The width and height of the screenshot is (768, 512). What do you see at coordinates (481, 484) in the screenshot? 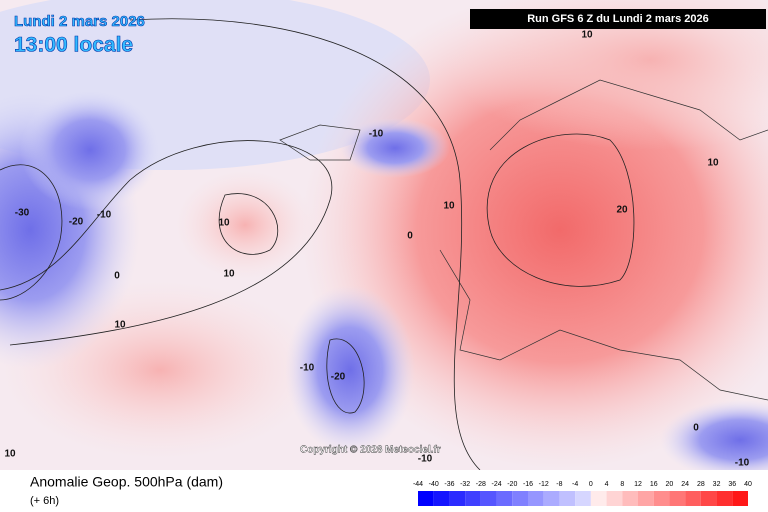
I see `scale-tick-label: -28` at bounding box center [481, 484].